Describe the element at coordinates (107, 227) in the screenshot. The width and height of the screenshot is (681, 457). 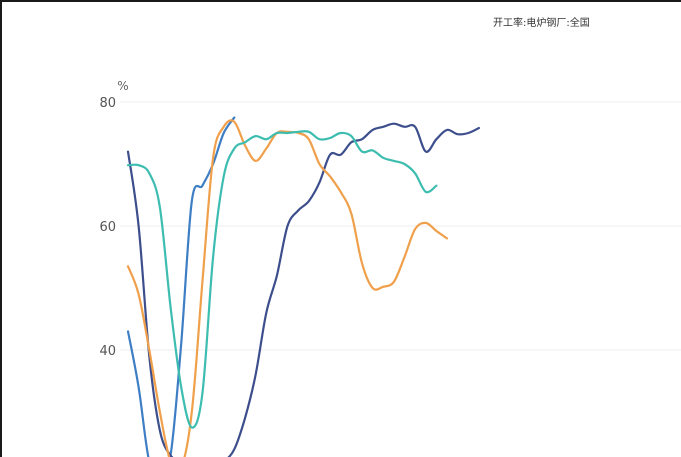
I see `y-tick-label-60: 60` at that location.